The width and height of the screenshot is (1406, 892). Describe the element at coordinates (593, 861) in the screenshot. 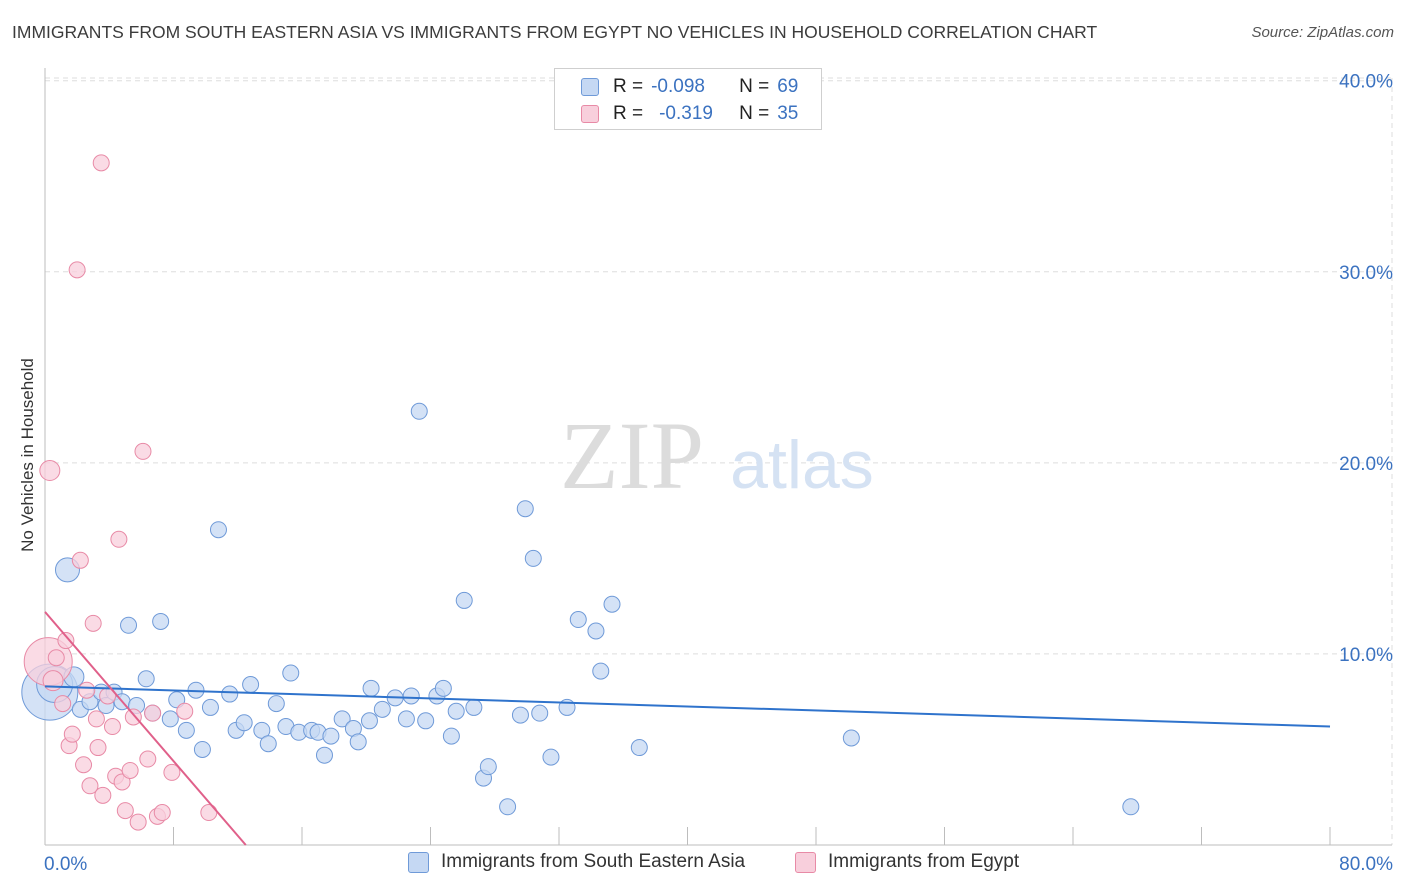

I see `bottom-legend-label-blue: Immigrants from South Eastern Asia` at that location.